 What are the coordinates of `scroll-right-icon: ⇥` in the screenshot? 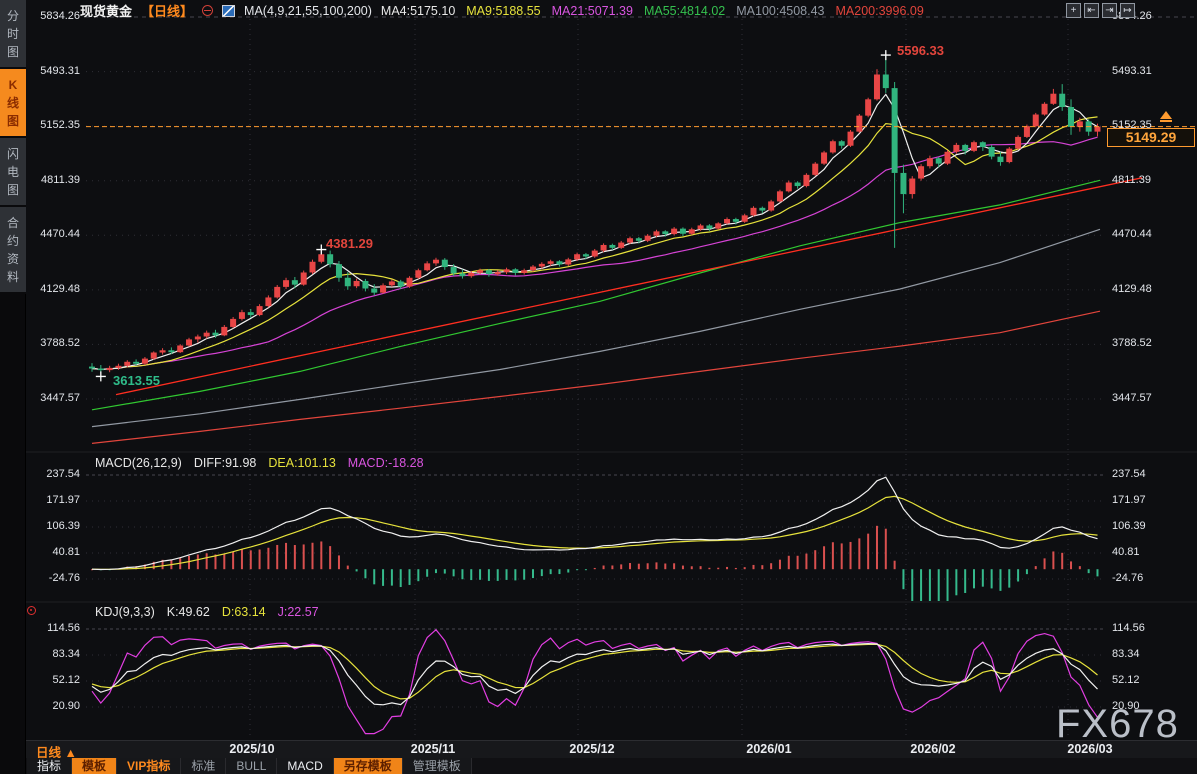 It's located at (1109, 10).